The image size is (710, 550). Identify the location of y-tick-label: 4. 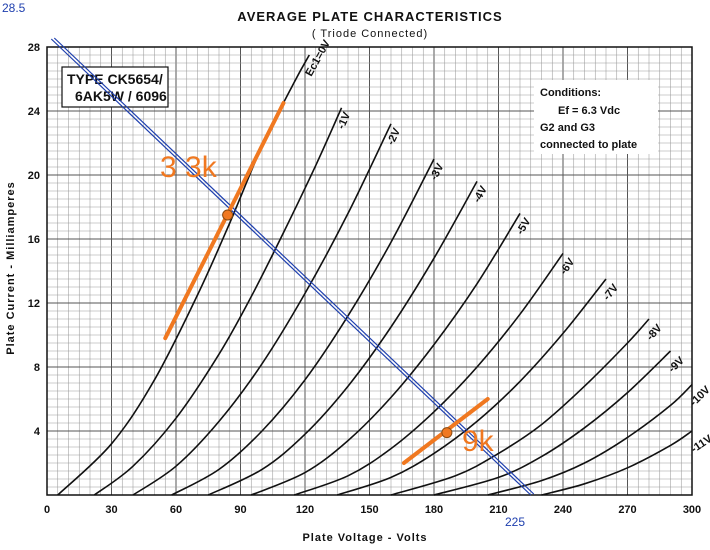
(37, 432).